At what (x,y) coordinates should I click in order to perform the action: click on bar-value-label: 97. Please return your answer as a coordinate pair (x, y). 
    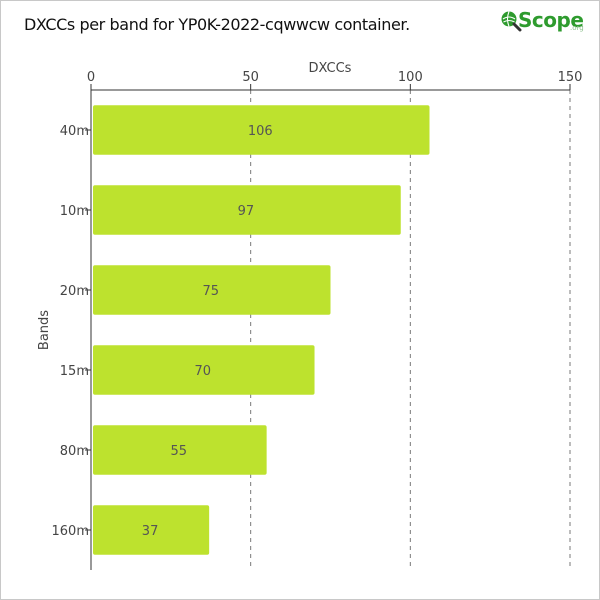
    Looking at the image, I should click on (246, 211).